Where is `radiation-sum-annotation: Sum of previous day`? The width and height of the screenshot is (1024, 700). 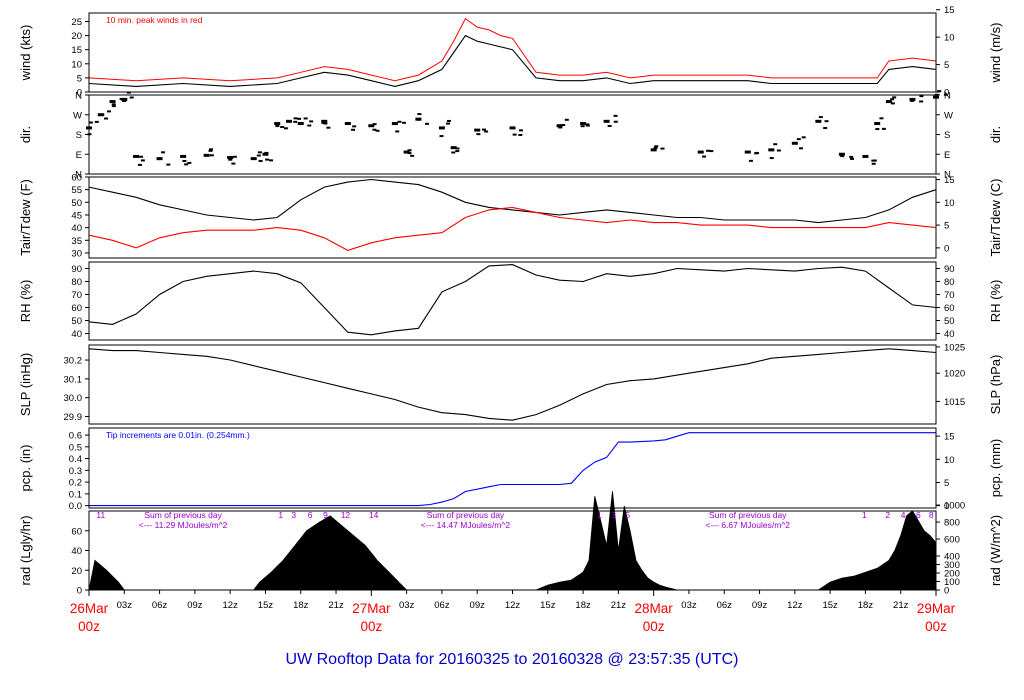
radiation-sum-annotation: Sum of previous day is located at coordinates (183, 515).